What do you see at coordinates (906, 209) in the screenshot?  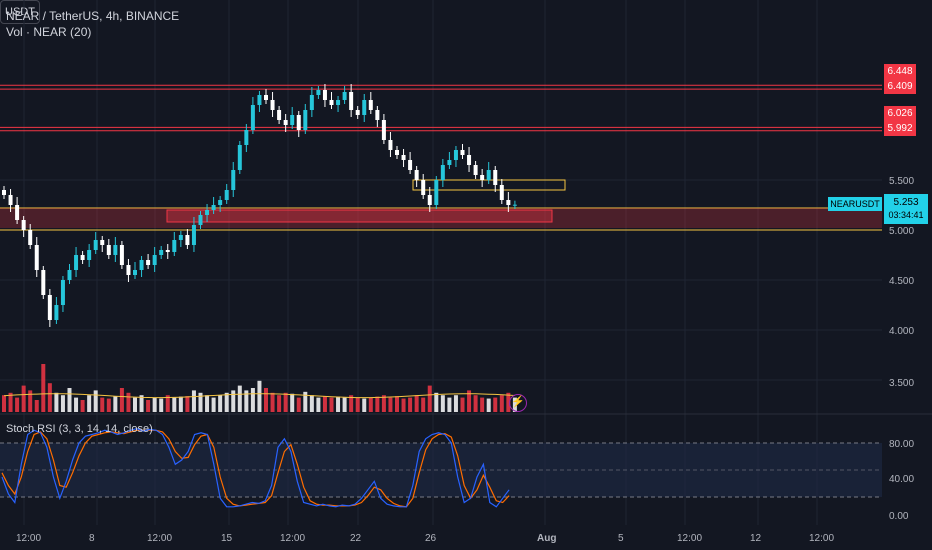 I see `last-price-tag: 5.253 03:34:41` at bounding box center [906, 209].